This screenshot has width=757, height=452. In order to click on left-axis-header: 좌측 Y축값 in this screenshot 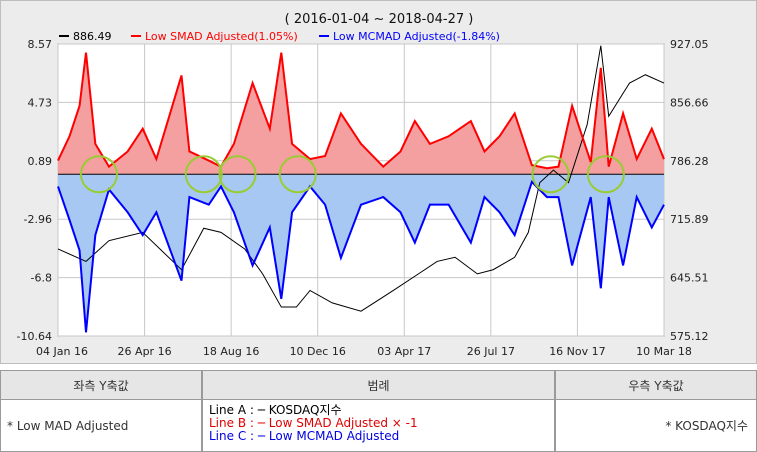, I will do `click(101, 385)`.